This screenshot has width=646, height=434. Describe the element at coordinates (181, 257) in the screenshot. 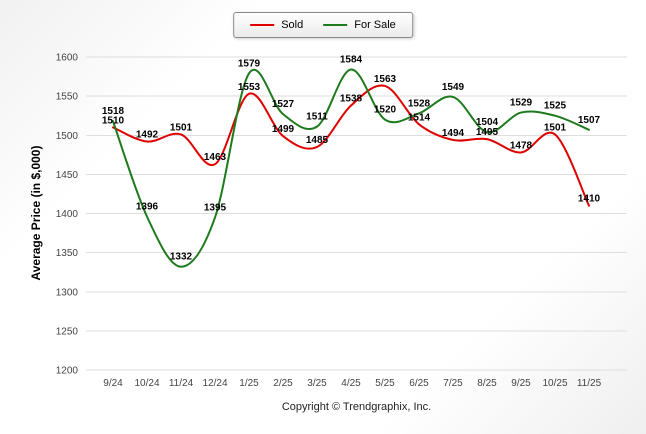

I see `data-point-label: 1332` at that location.